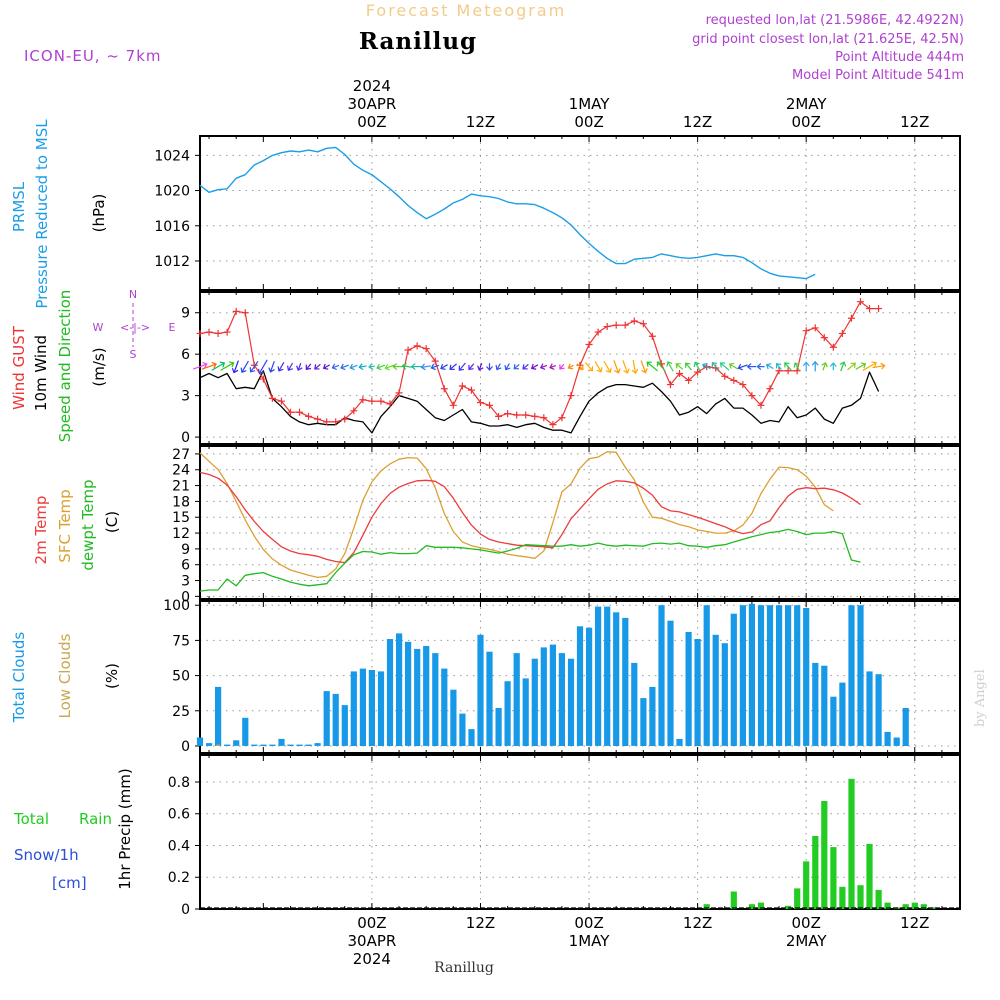 This screenshot has height=1000, width=1000. Describe the element at coordinates (42, 214) in the screenshot. I see `pressure-label-msl: Pressure Reduced to MSL` at that location.